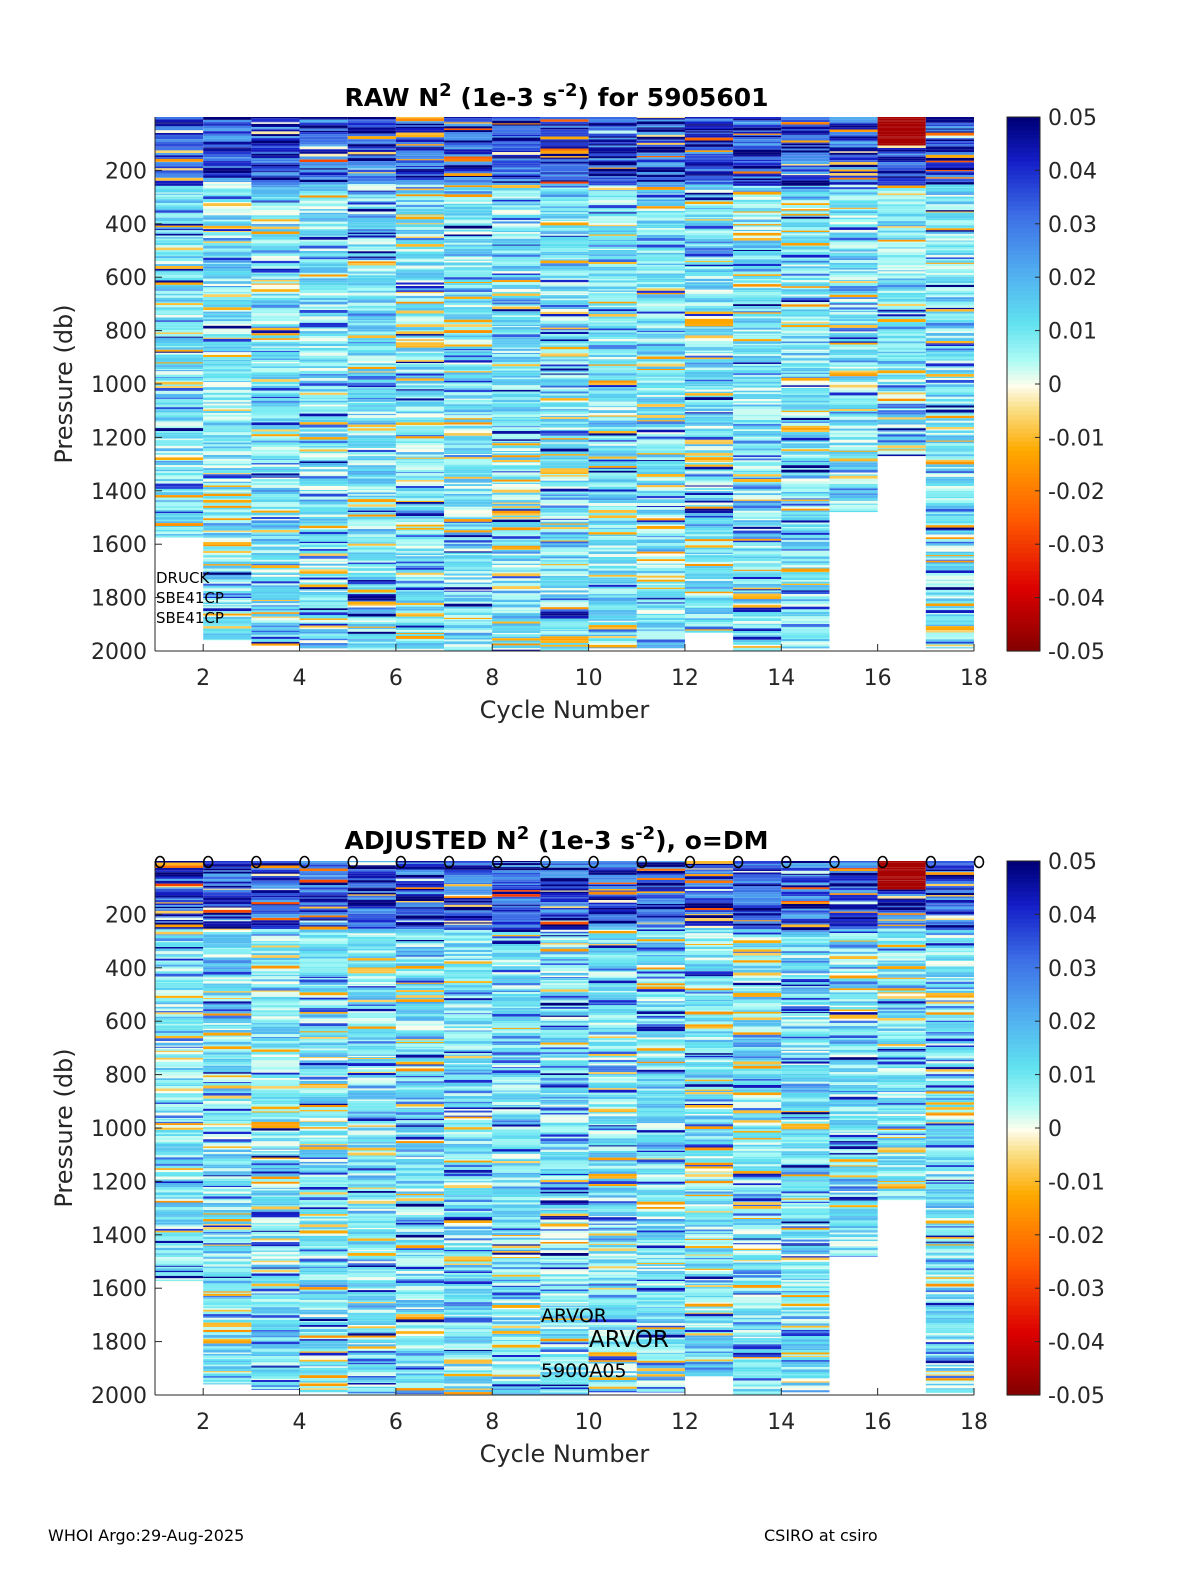 This screenshot has height=1575, width=1200. Describe the element at coordinates (673, 97) in the screenshot. I see `title-segment: ) for 5905601` at that location.